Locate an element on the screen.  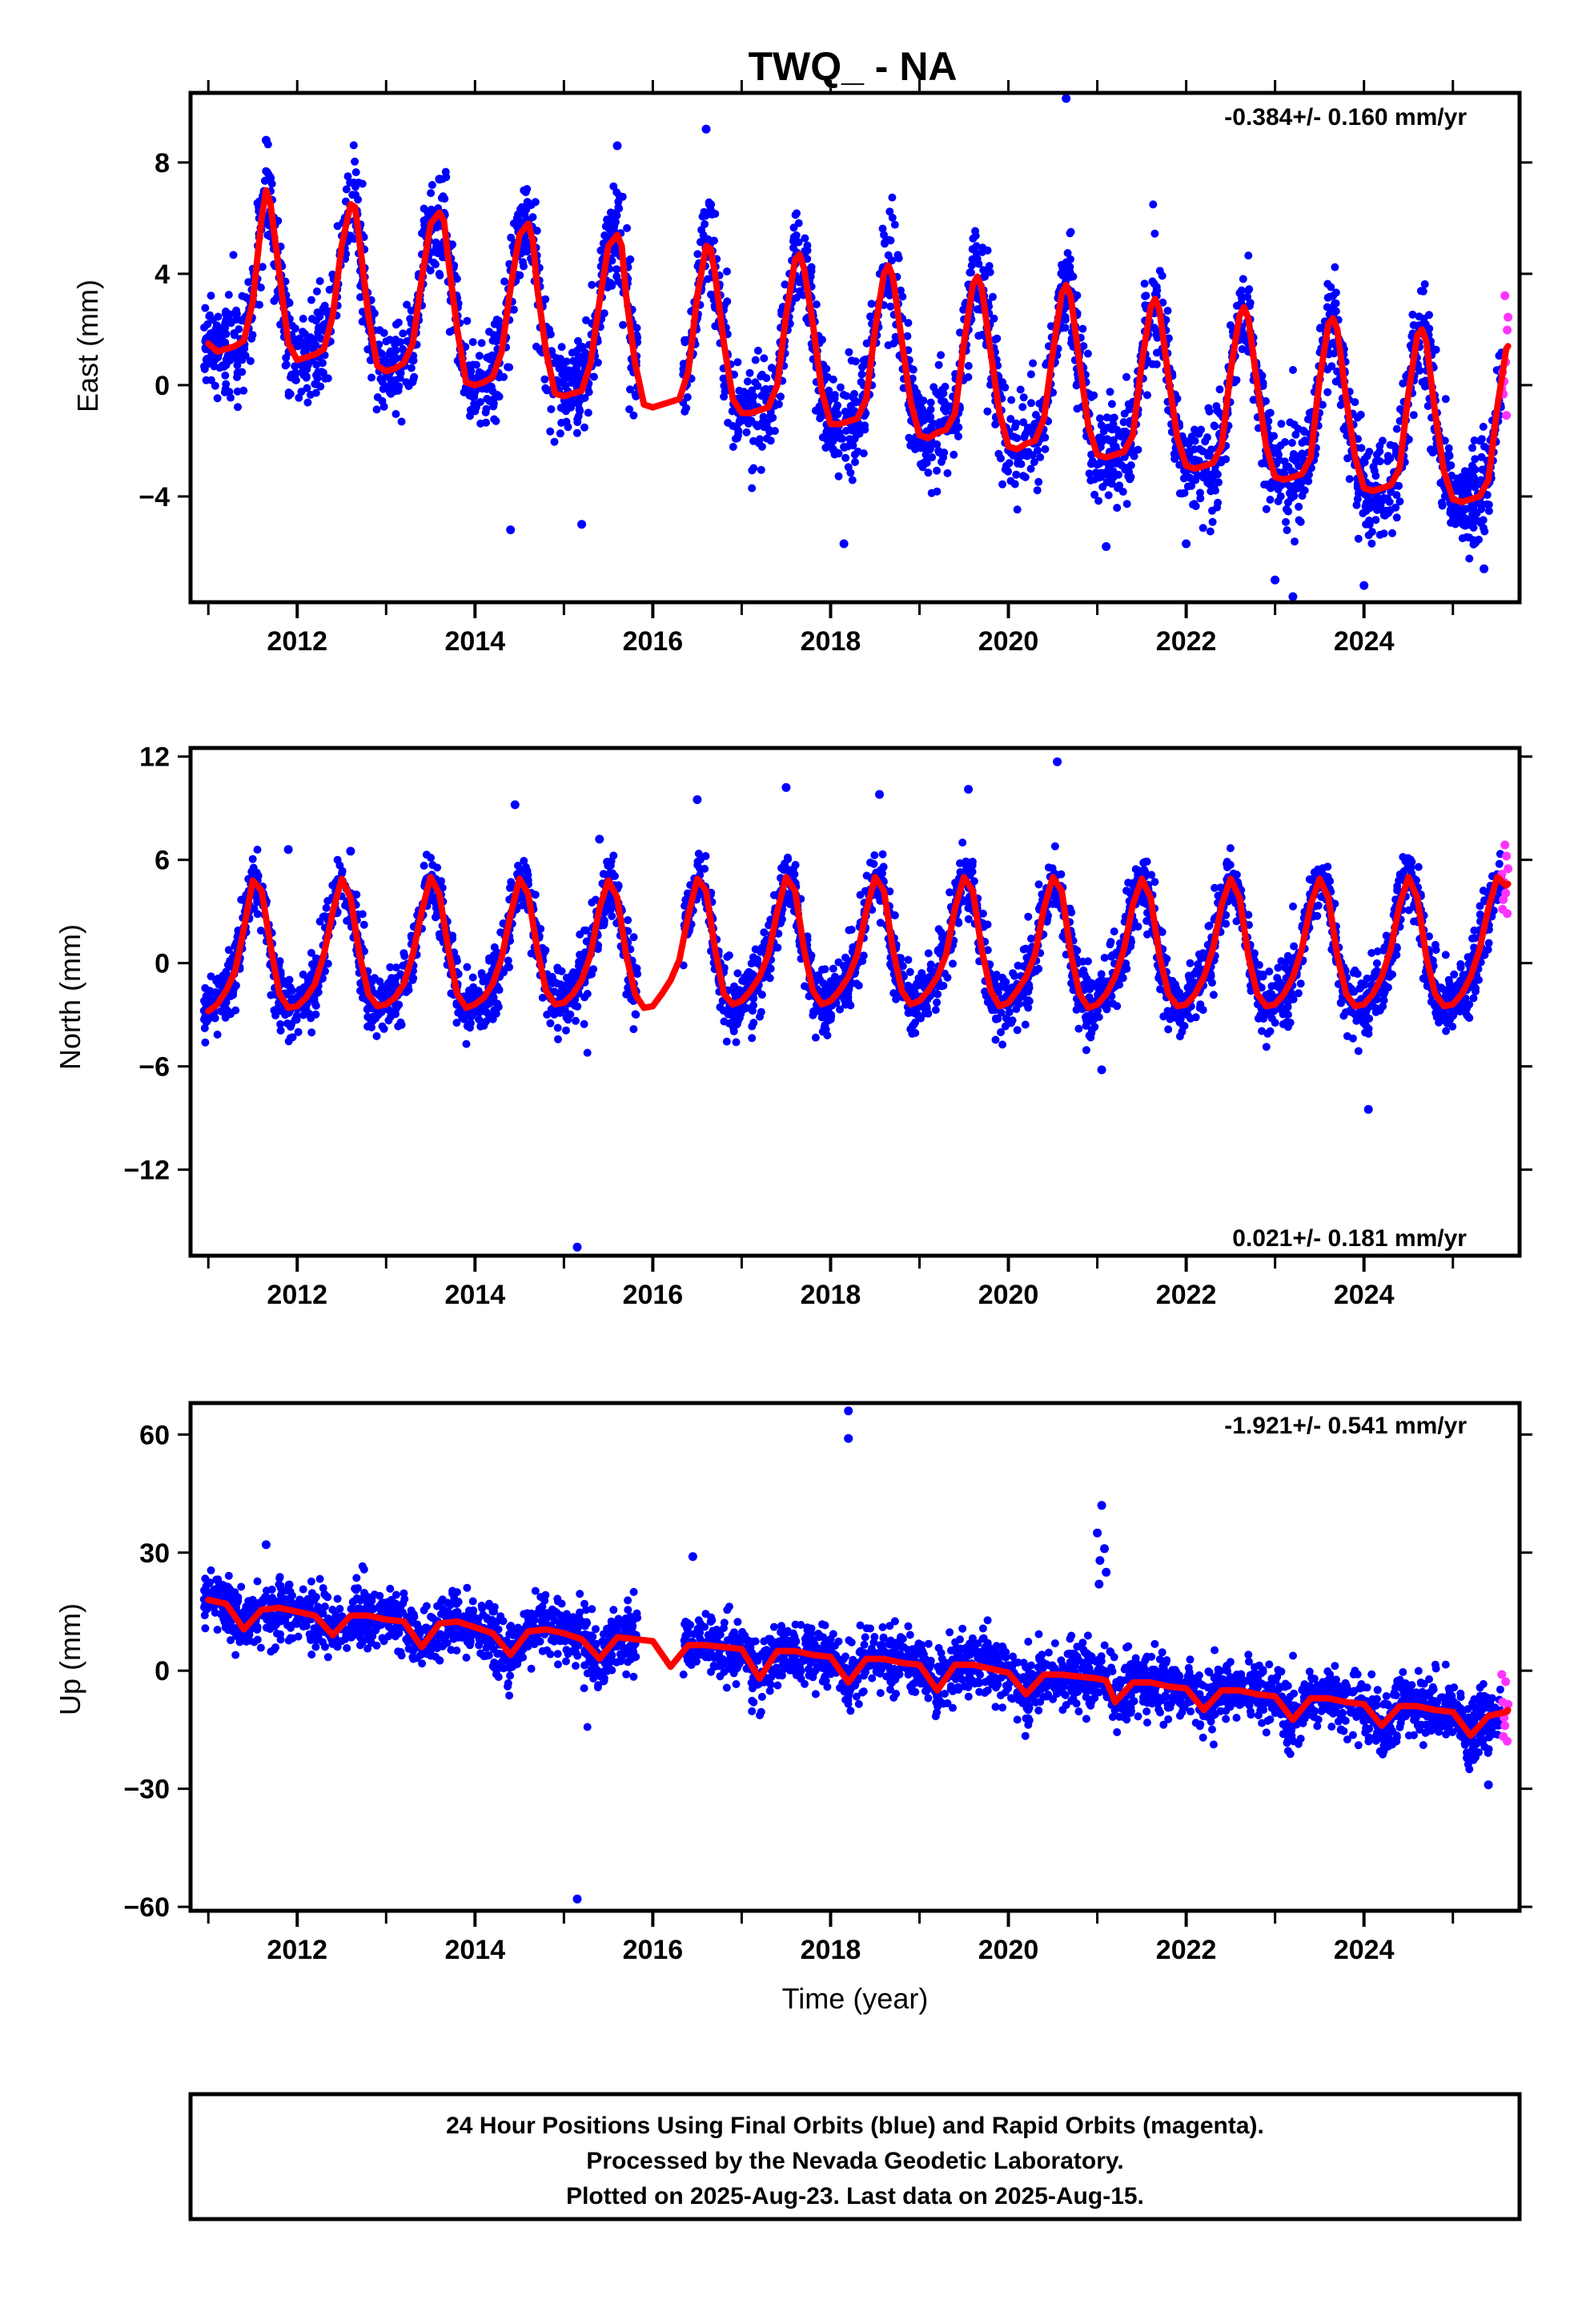
x-tick-label: 2016 is located at coordinates (654, 641).